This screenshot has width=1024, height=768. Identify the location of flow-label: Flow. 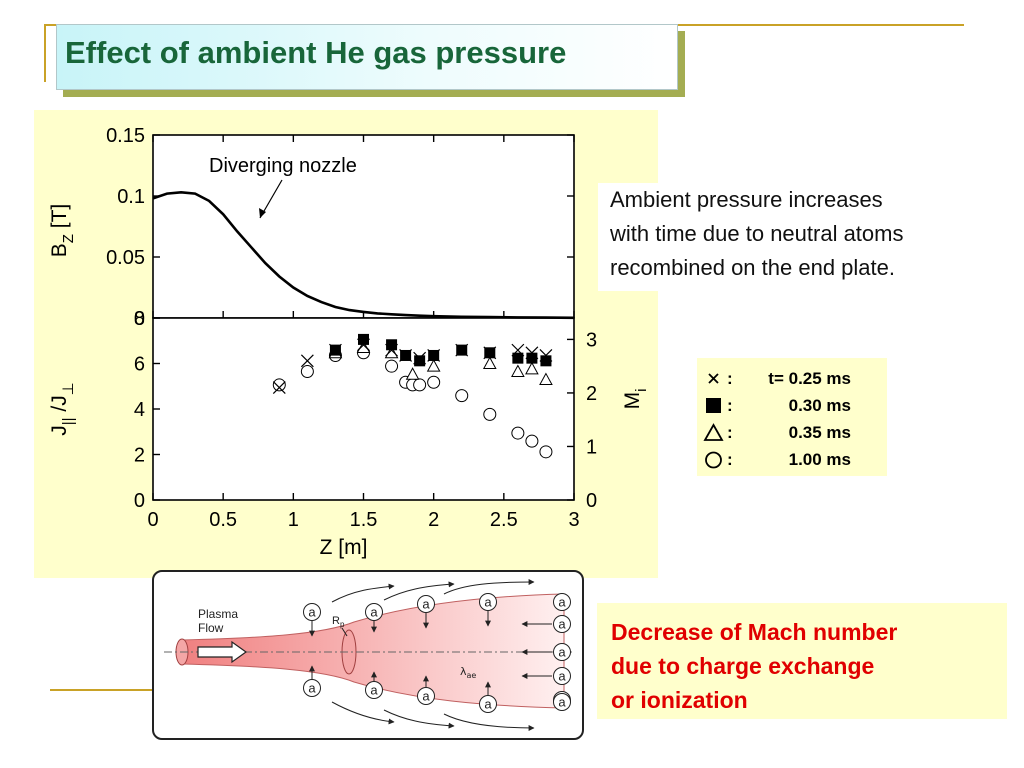
(211, 628).